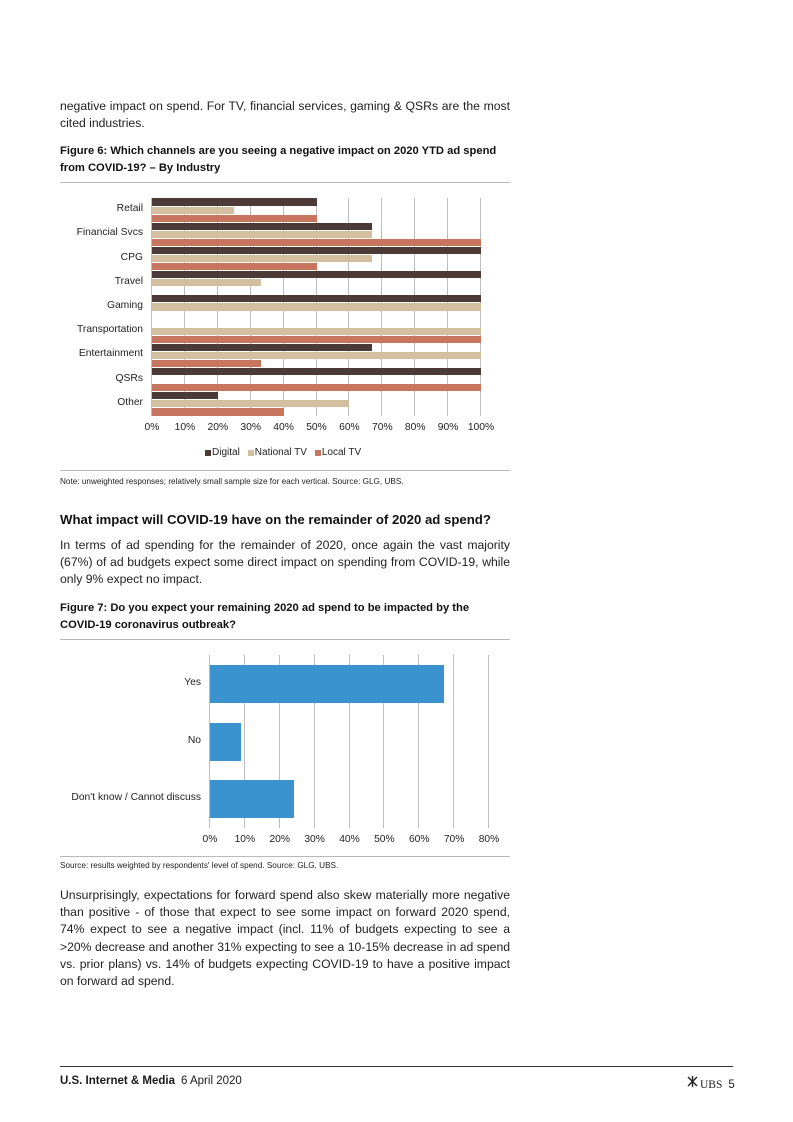 Image resolution: width=793 pixels, height=1122 pixels. Describe the element at coordinates (151, 307) in the screenshot. I see `fig6-gridline` at that location.